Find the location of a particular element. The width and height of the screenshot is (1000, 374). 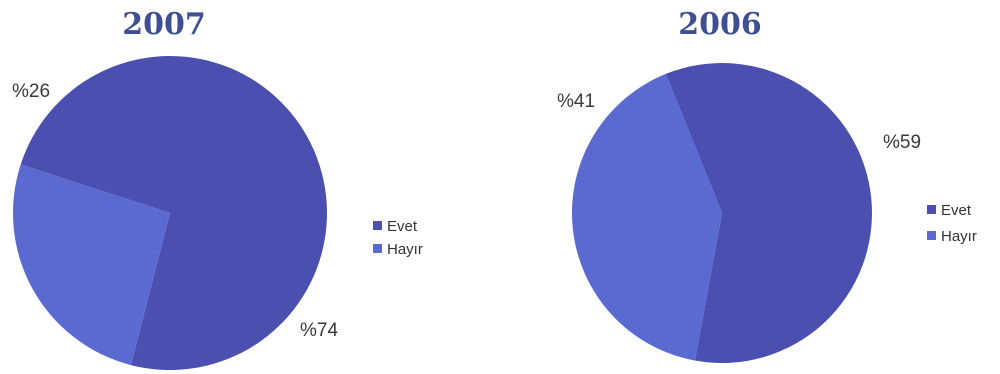

slice-label-evet: %59 is located at coordinates (902, 142).